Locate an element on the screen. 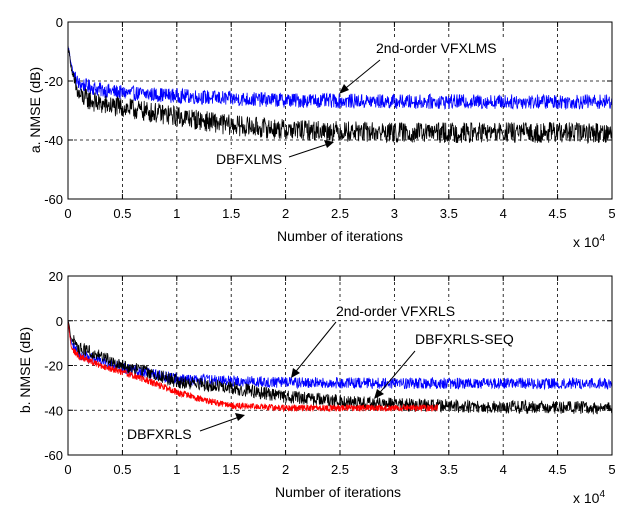 This screenshot has height=514, width=632. annotation-dbfxrls: DBFXRLS is located at coordinates (159, 434).